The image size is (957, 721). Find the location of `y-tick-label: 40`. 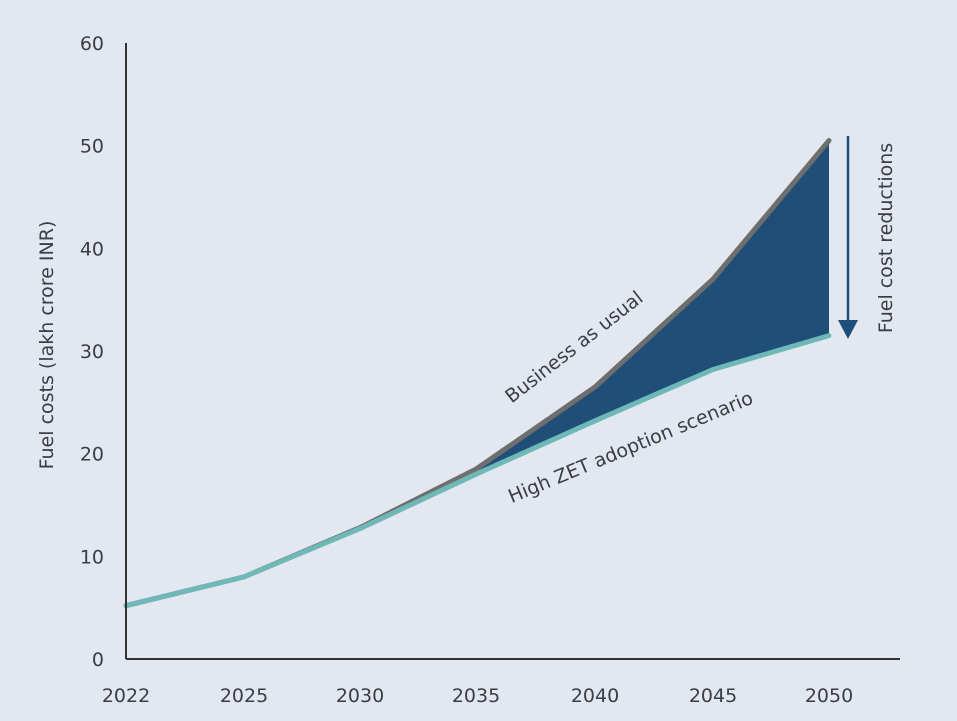

y-tick-label: 40 is located at coordinates (92, 249).